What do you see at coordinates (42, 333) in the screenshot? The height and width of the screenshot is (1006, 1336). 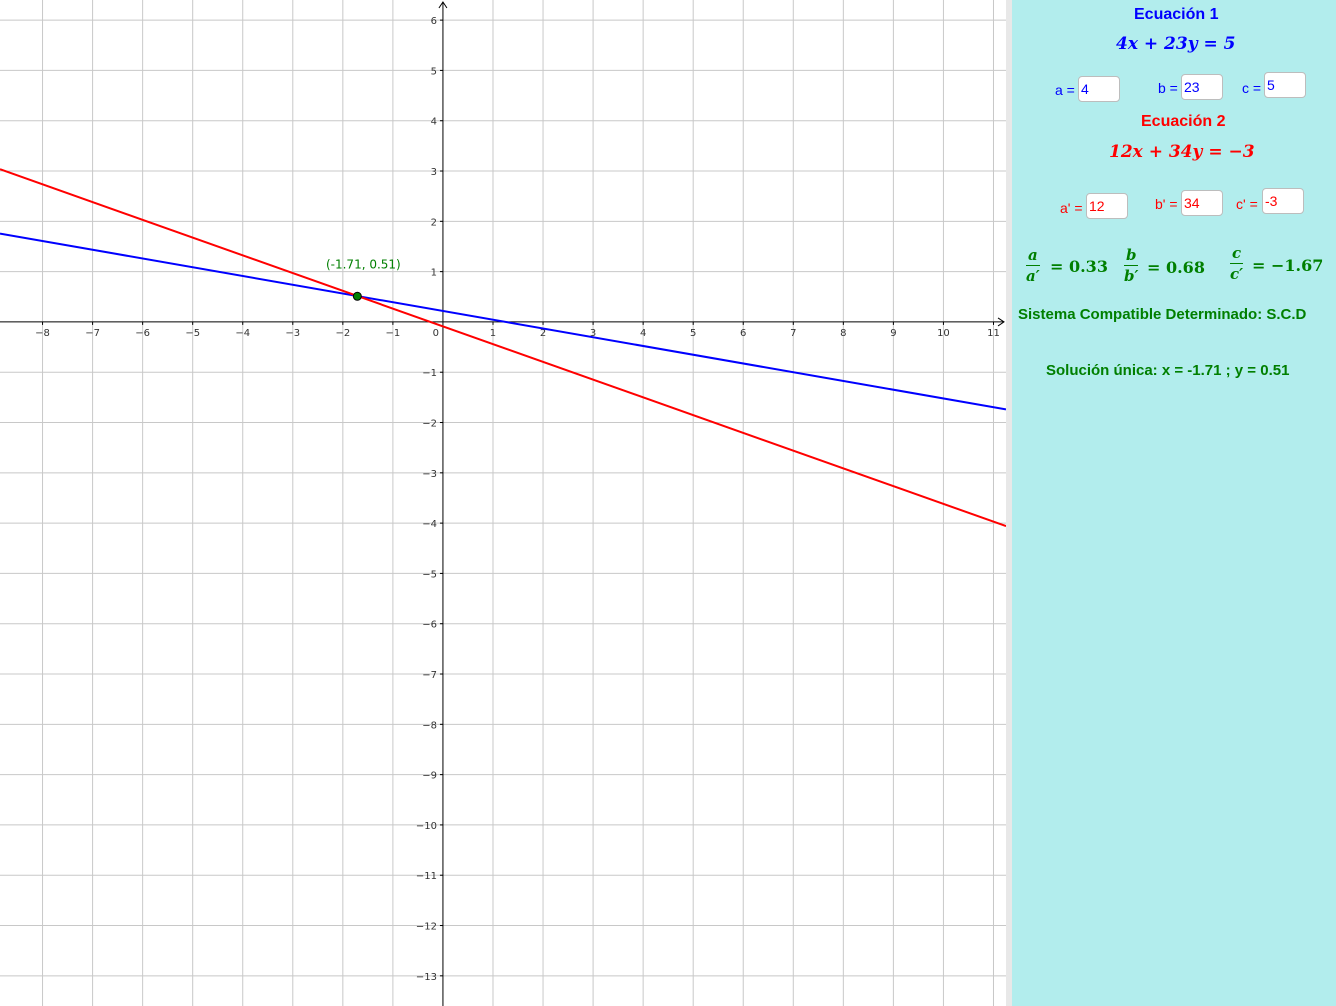 I see `x-tick-label: −8` at bounding box center [42, 333].